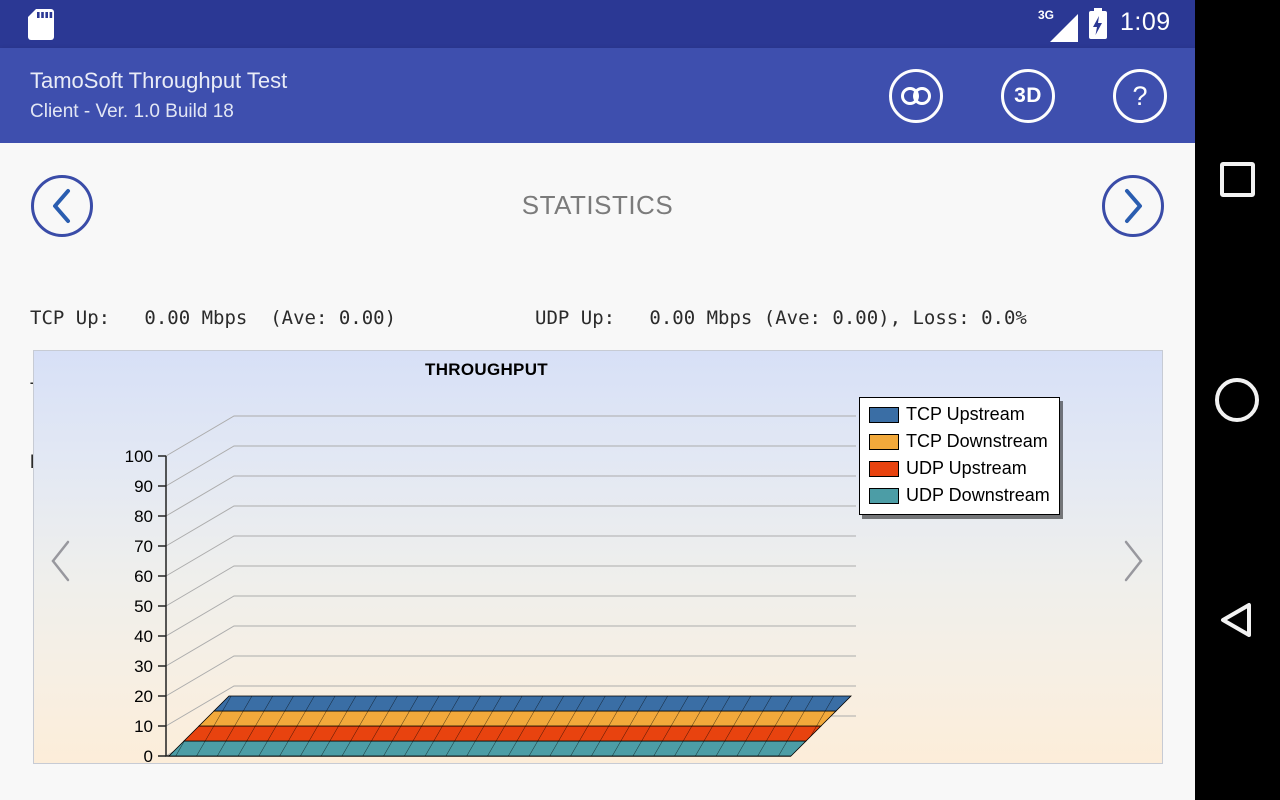  Describe the element at coordinates (41, 24) in the screenshot. I see `sdcard-icon` at that location.